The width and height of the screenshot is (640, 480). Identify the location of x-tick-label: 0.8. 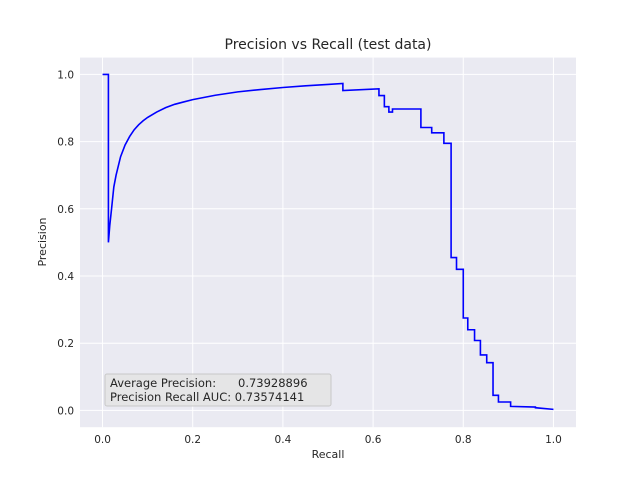
(463, 440).